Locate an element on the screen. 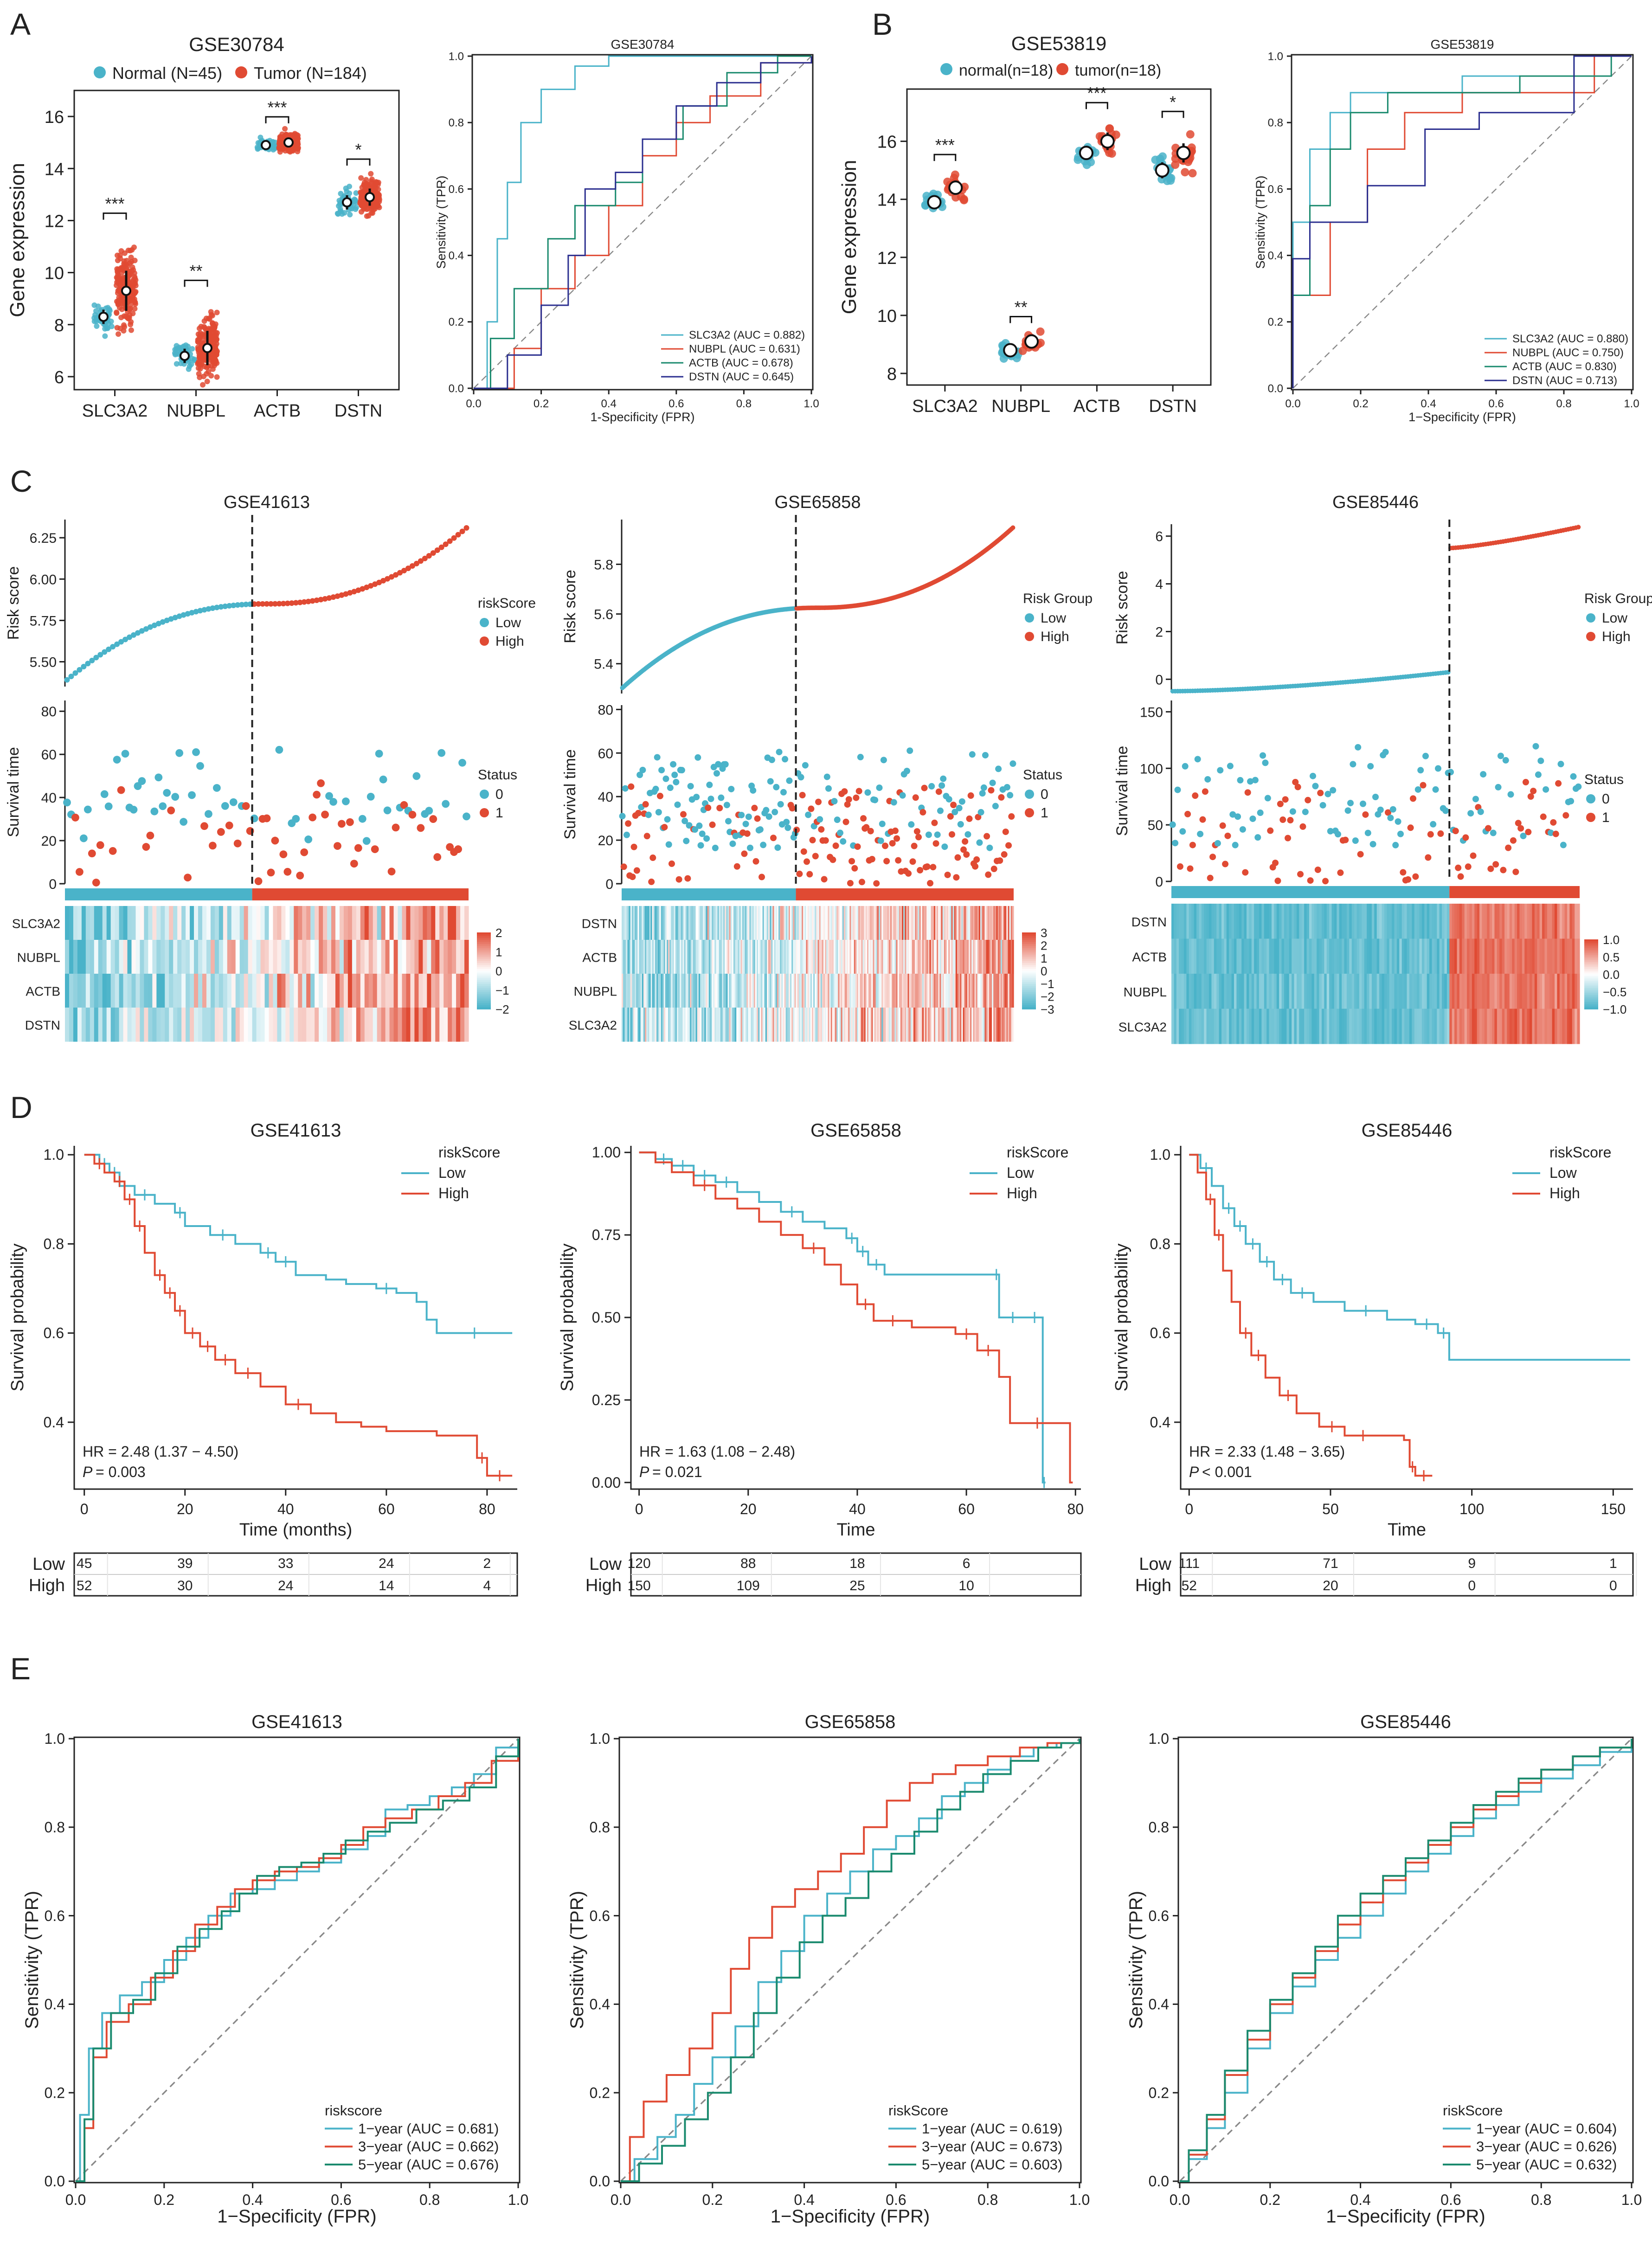  plot-frame is located at coordinates (1059, 237).